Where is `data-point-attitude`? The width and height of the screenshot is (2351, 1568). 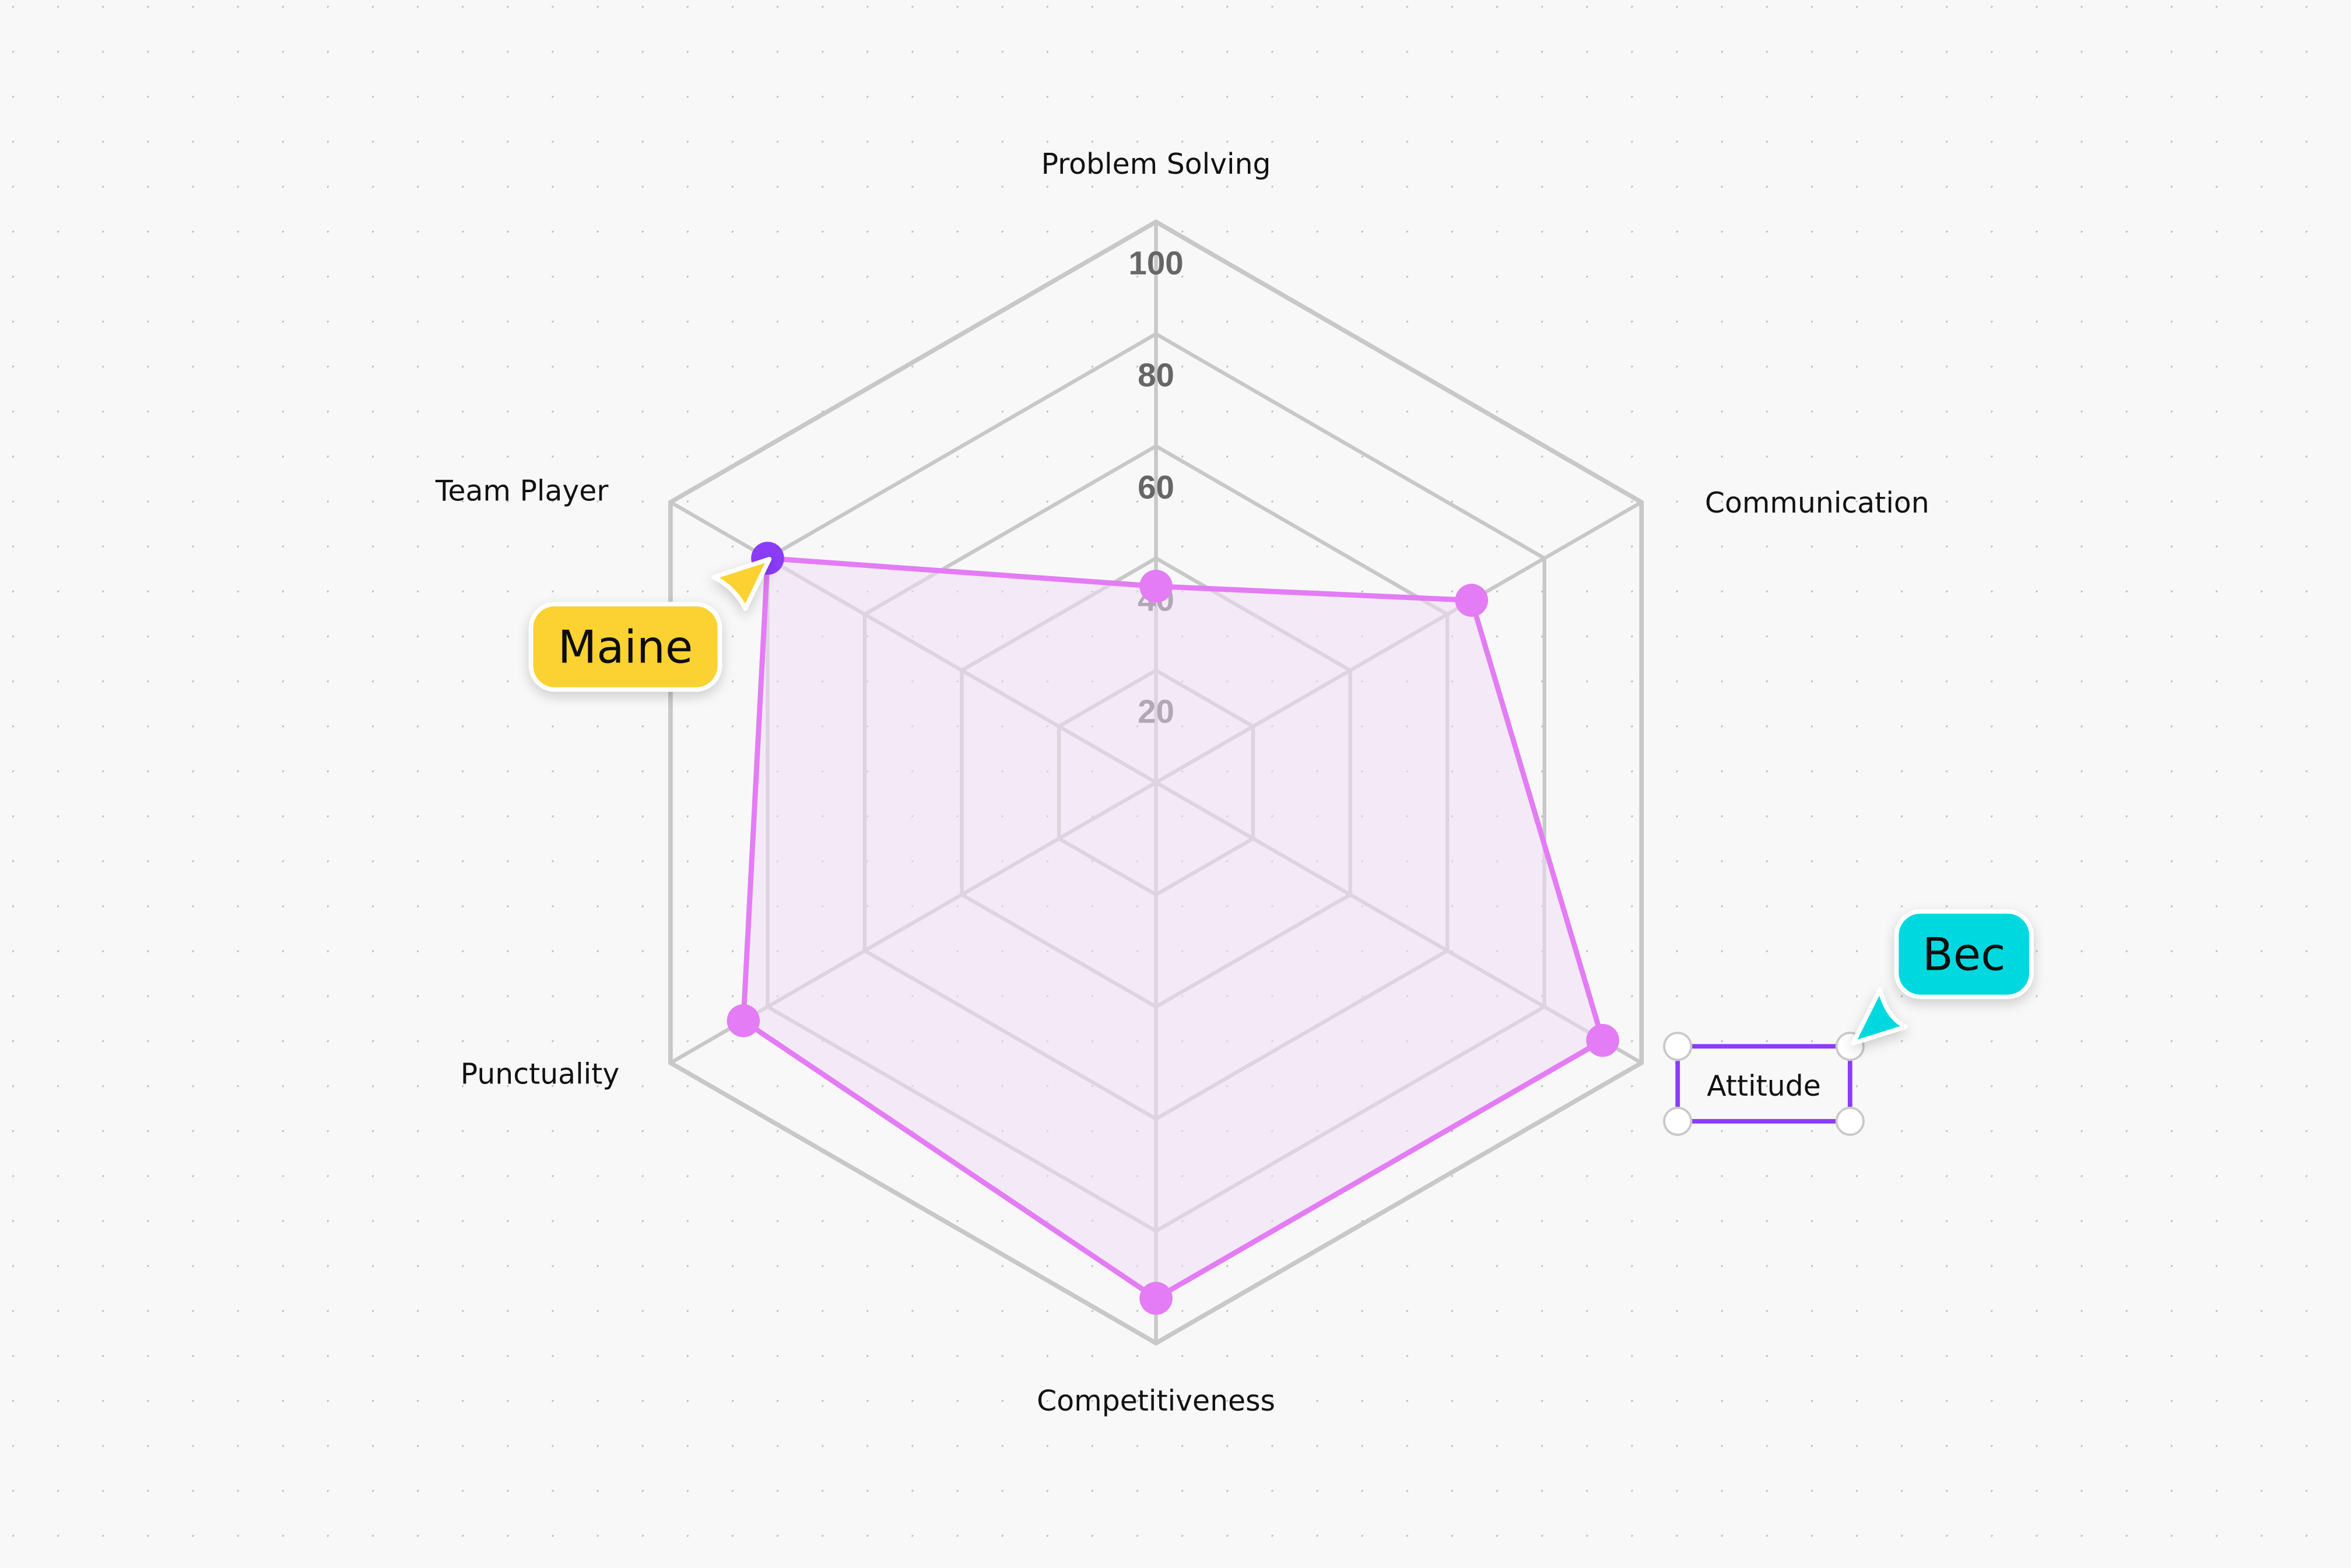
data-point-attitude is located at coordinates (1602, 1040).